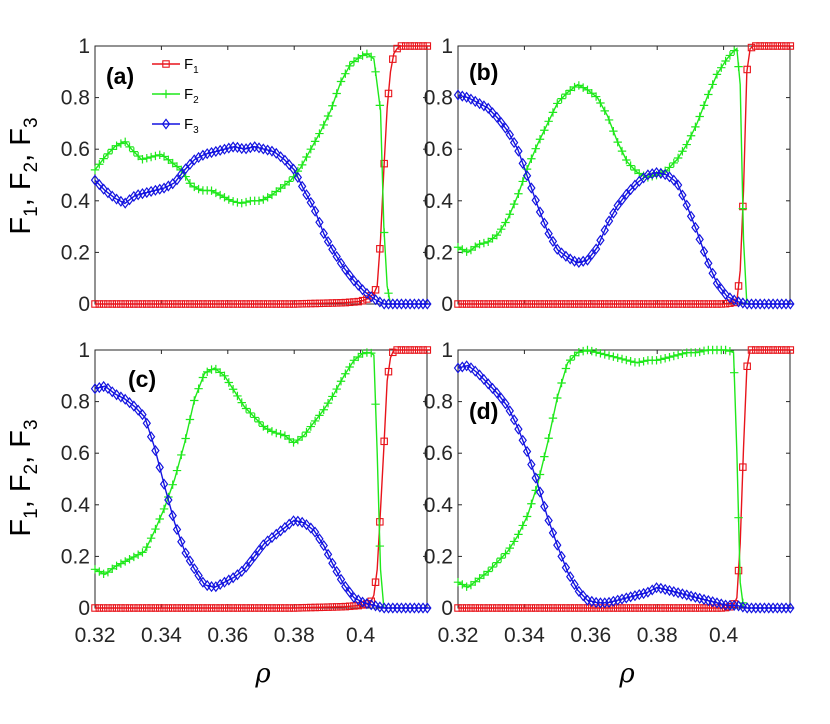  Describe the element at coordinates (438, 556) in the screenshot. I see `y-tick-label: 0.2` at that location.